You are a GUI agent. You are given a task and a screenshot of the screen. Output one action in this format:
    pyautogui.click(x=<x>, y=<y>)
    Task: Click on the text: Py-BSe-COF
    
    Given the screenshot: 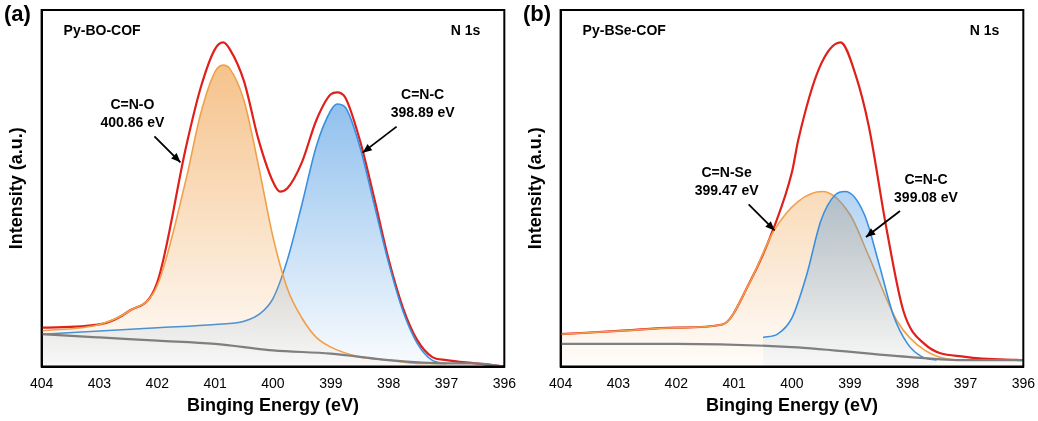 What is the action you would take?
    pyautogui.click(x=624, y=29)
    